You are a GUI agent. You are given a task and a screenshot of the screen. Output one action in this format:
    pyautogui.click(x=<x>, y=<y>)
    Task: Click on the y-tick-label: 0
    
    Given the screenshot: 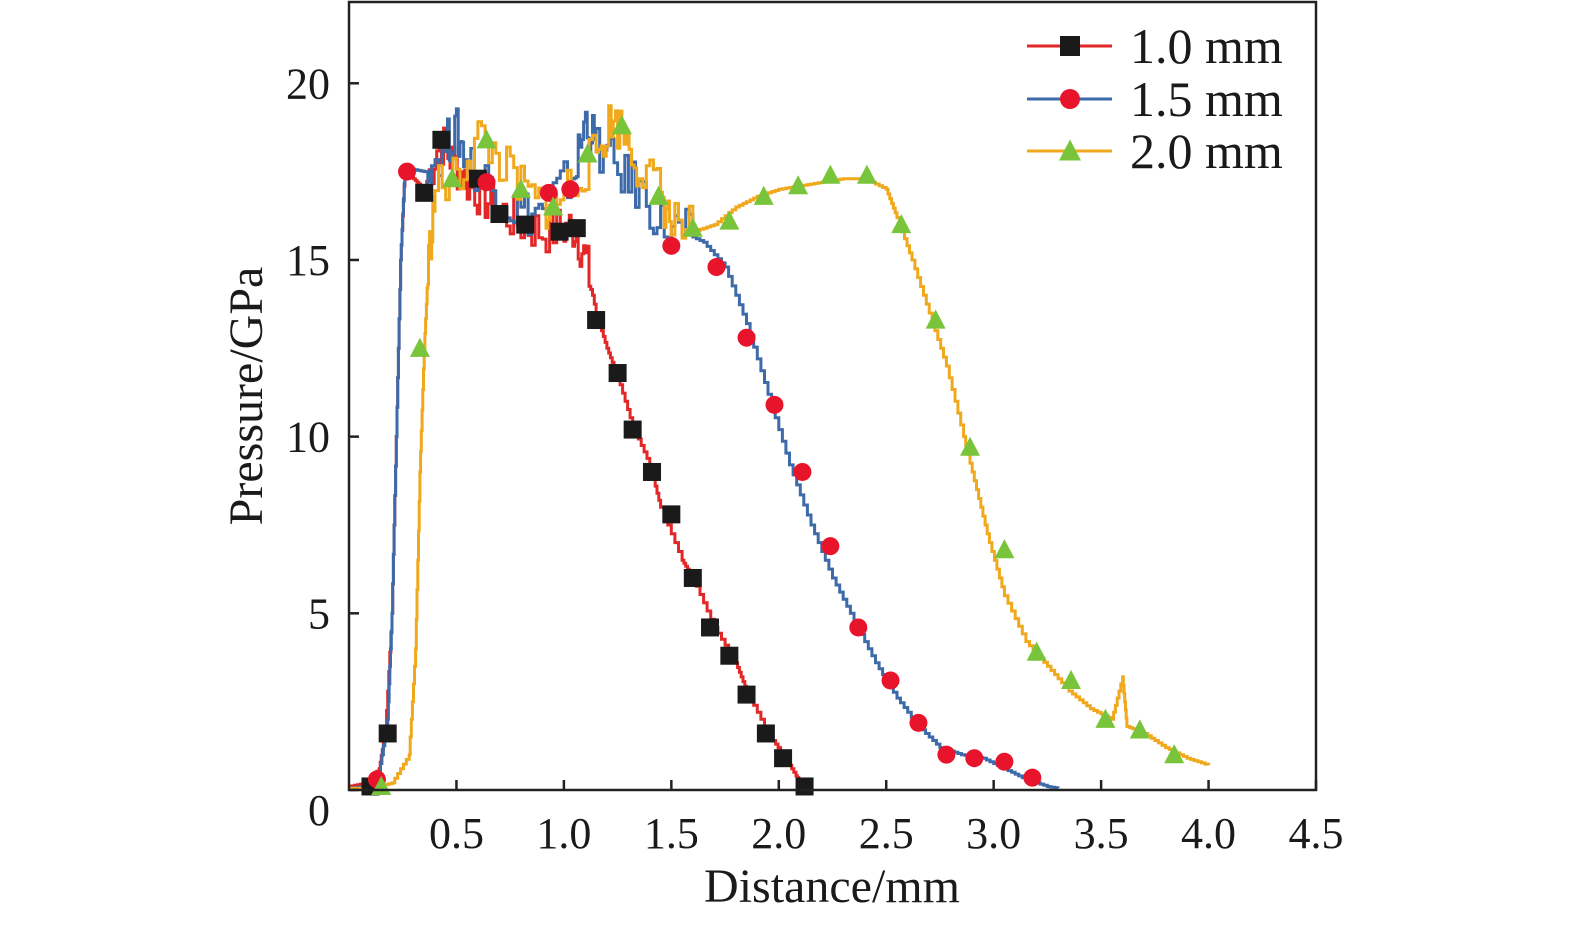 What is the action you would take?
    pyautogui.click(x=319, y=810)
    